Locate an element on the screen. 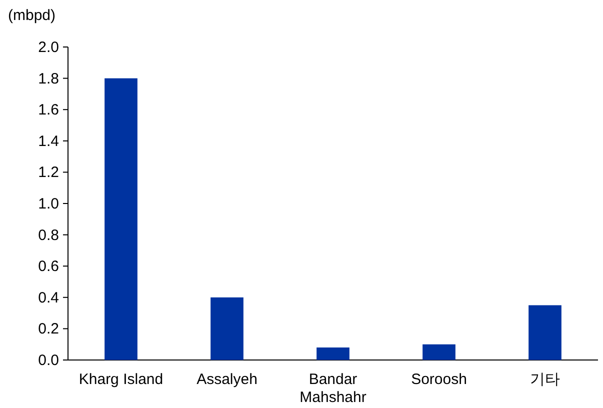 Image resolution: width=603 pixels, height=408 pixels. x-tick-label: Soroosh is located at coordinates (439, 379).